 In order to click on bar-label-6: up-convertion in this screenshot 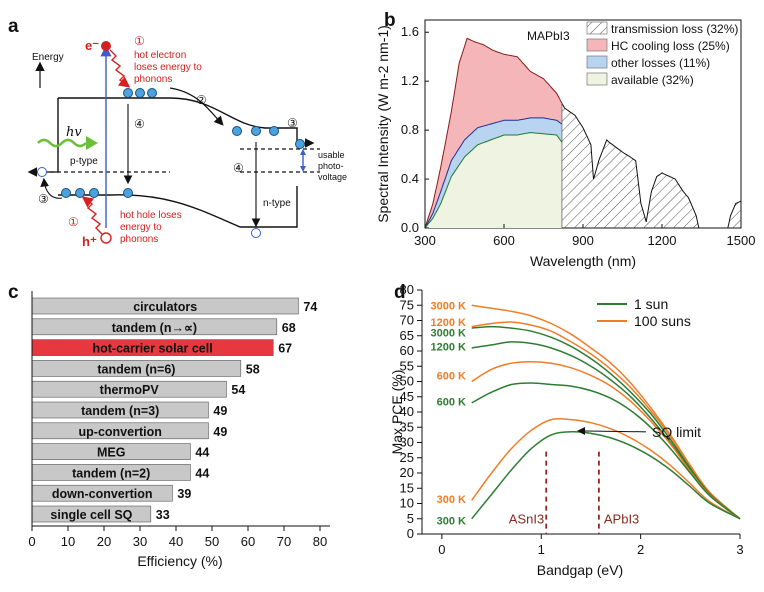, I will do `click(120, 432)`.